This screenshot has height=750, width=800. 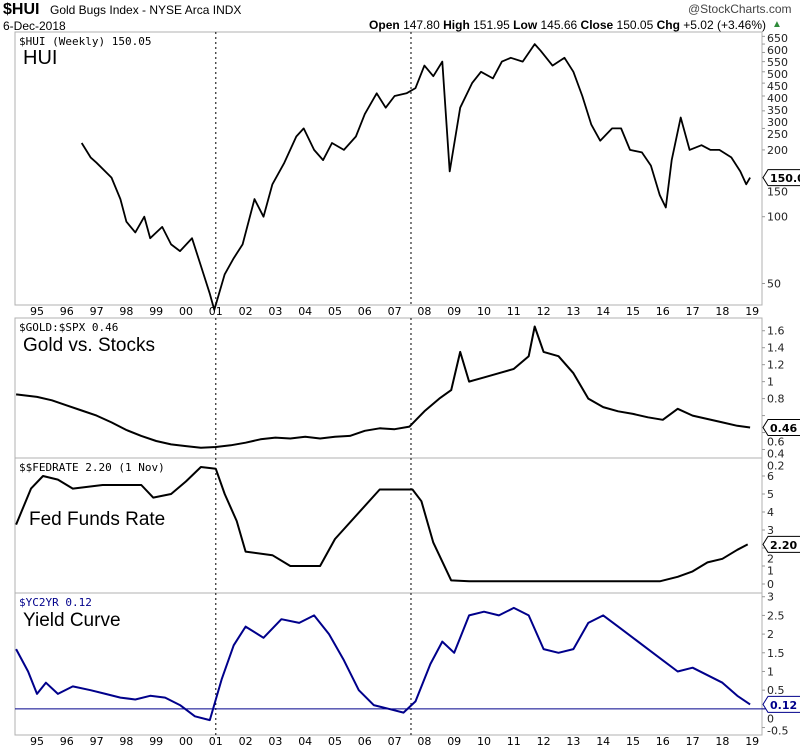 What do you see at coordinates (275, 311) in the screenshot?
I see `x-tick-label: 03` at bounding box center [275, 311].